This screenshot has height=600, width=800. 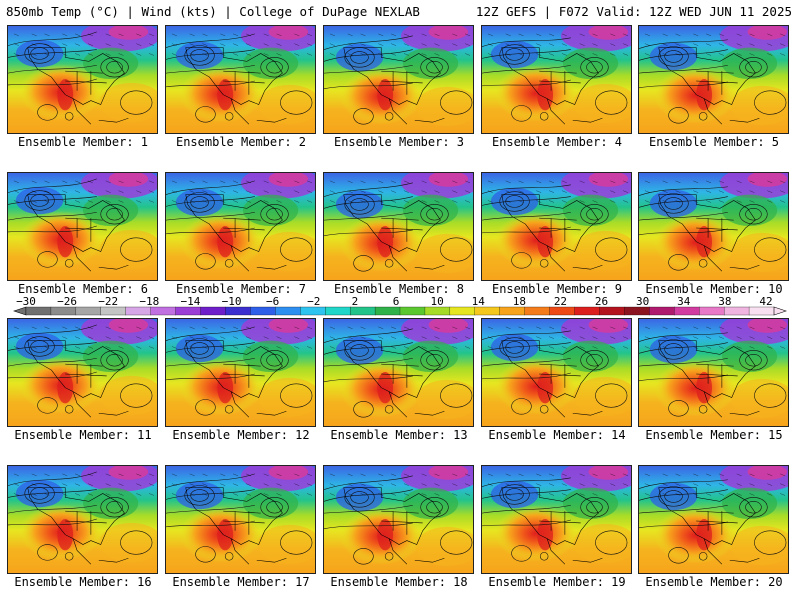 I want to click on panel-label: Ensemble Member: 19, so click(x=557, y=582).